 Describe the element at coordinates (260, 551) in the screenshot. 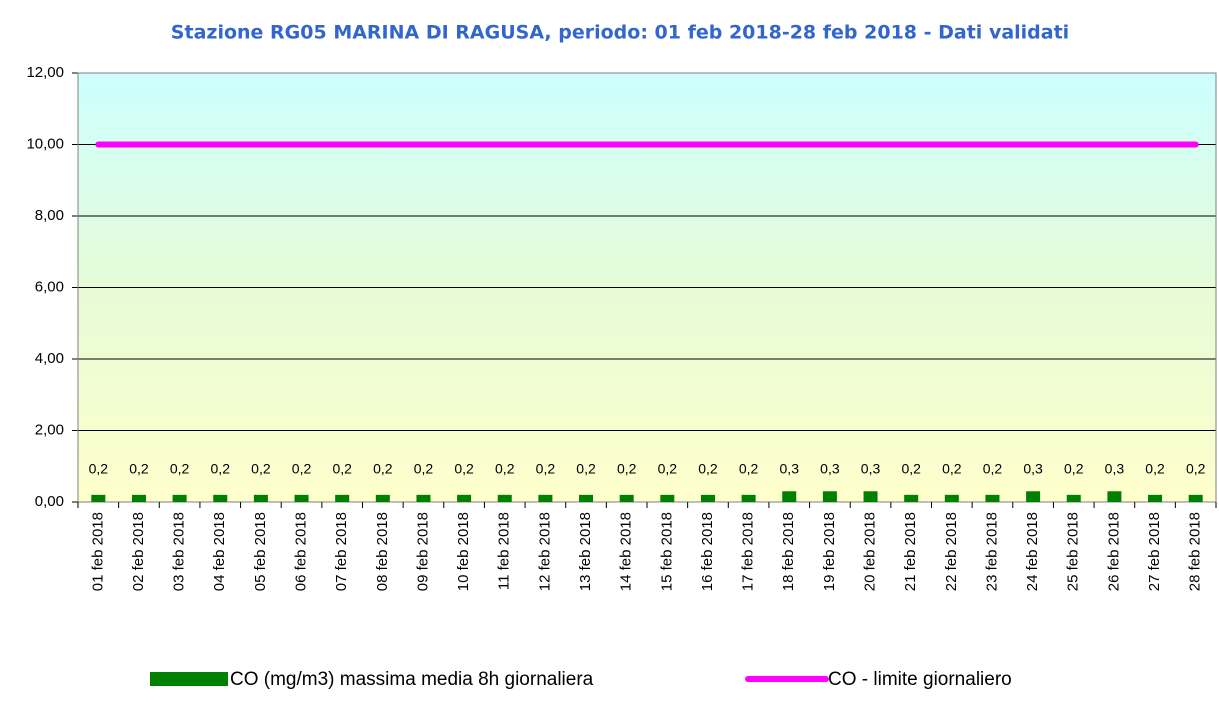

I see `x-tick-label: 05 feb 2018` at that location.